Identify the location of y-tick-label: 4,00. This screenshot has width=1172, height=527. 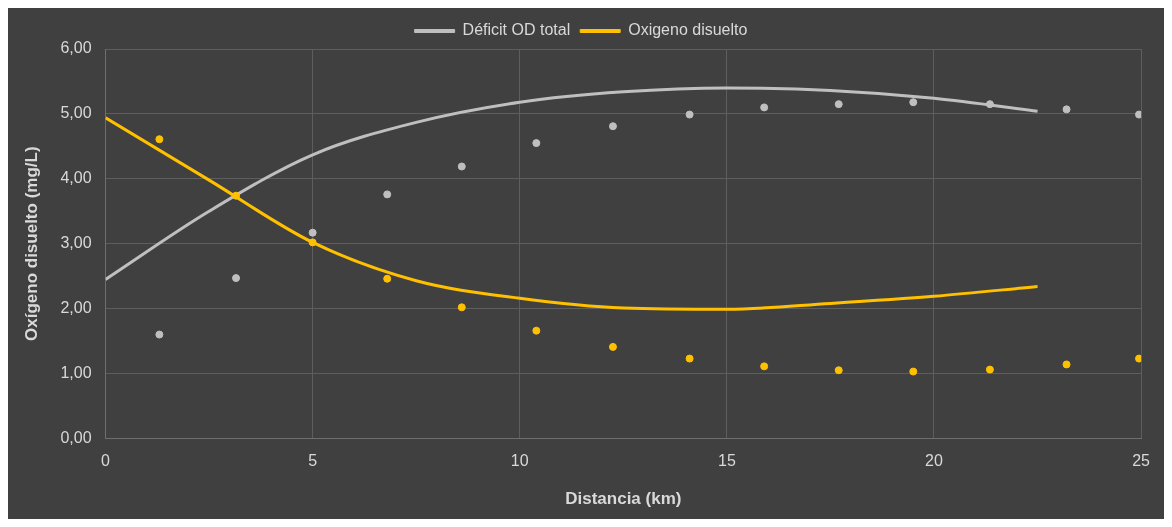
(76, 178).